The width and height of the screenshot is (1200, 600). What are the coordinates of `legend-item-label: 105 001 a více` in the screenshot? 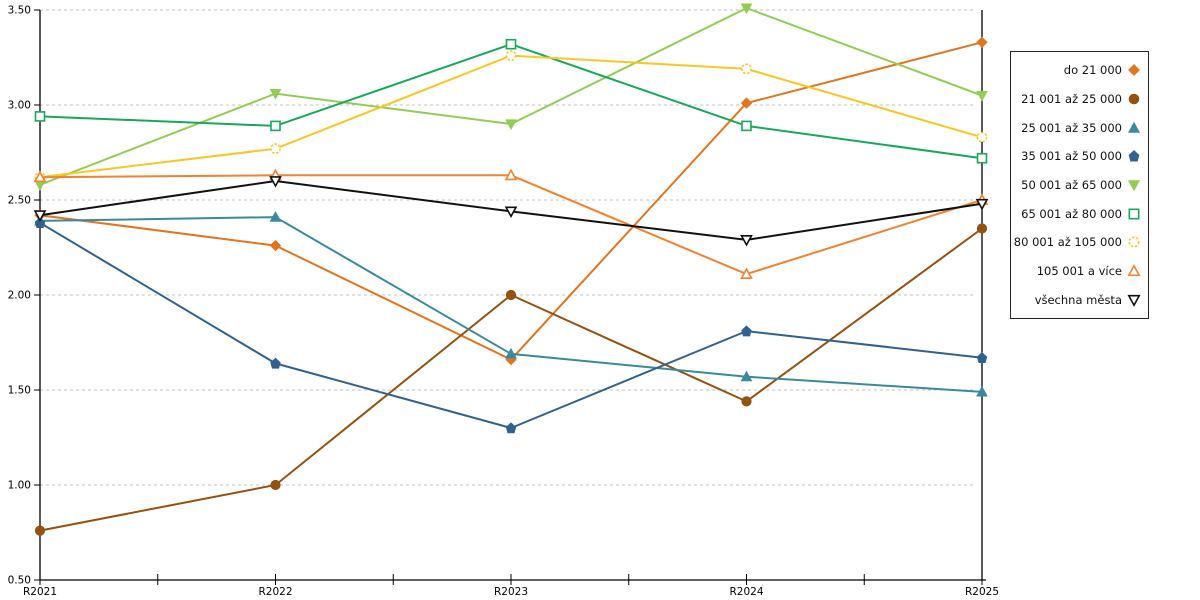 It's located at (1079, 270).